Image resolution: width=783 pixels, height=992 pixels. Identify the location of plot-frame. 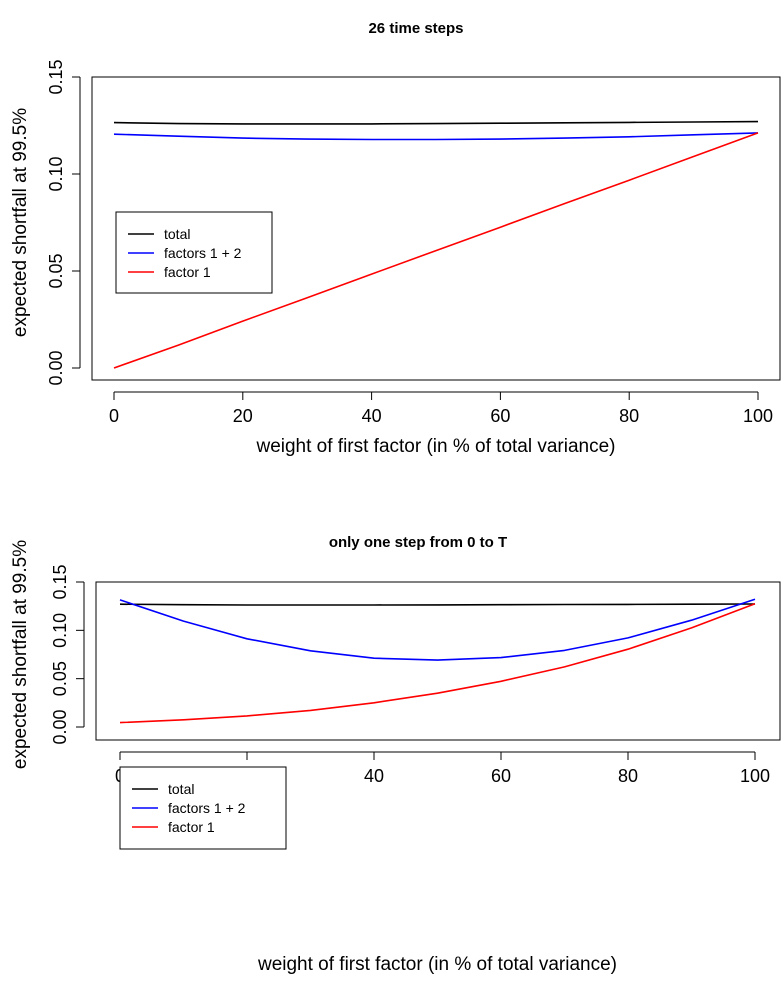
(438, 661).